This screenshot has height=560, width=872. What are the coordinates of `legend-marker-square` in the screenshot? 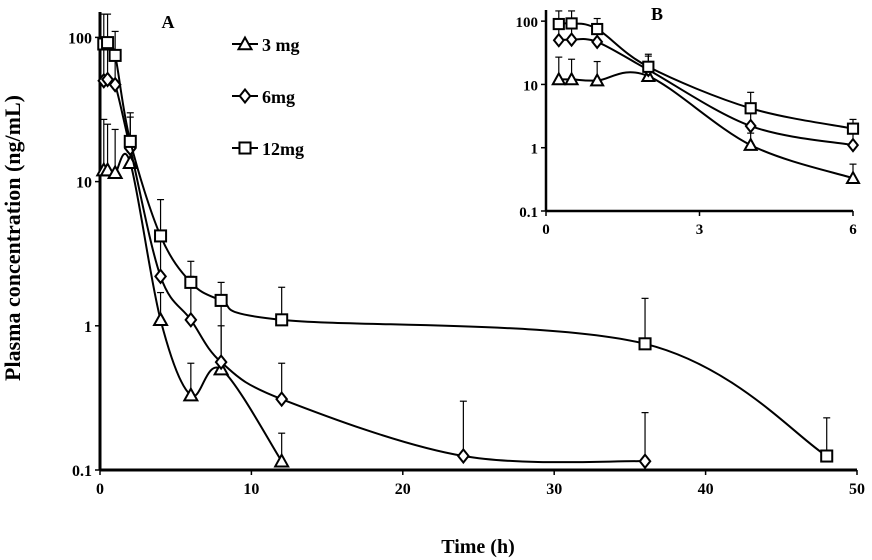 It's located at (245, 148).